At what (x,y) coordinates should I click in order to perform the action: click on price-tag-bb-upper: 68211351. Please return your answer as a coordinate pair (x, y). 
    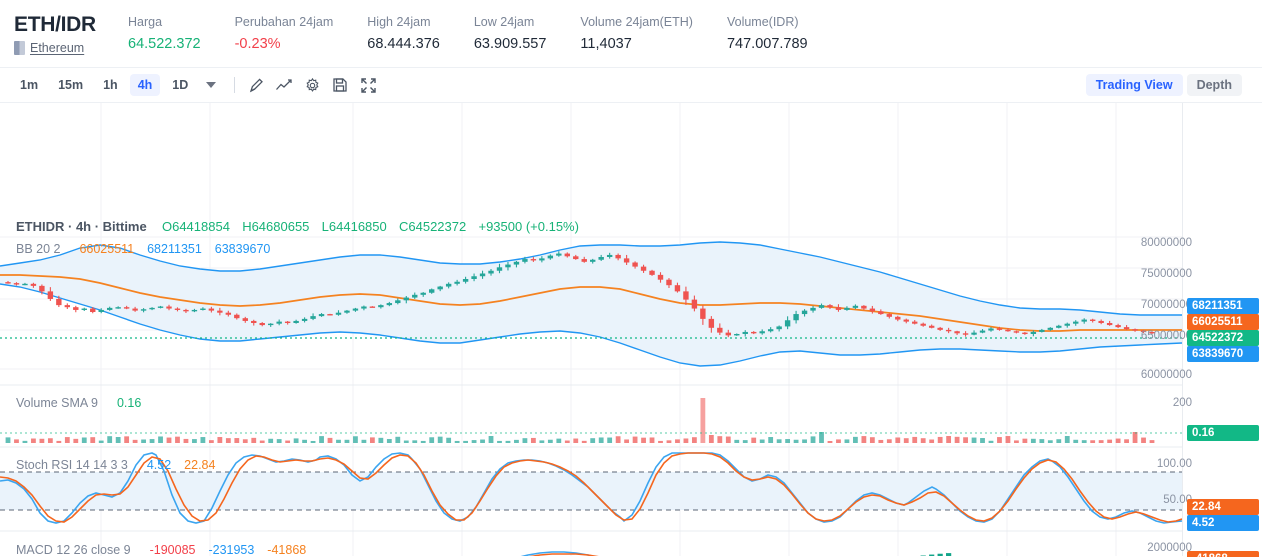
    Looking at the image, I should click on (1223, 306).